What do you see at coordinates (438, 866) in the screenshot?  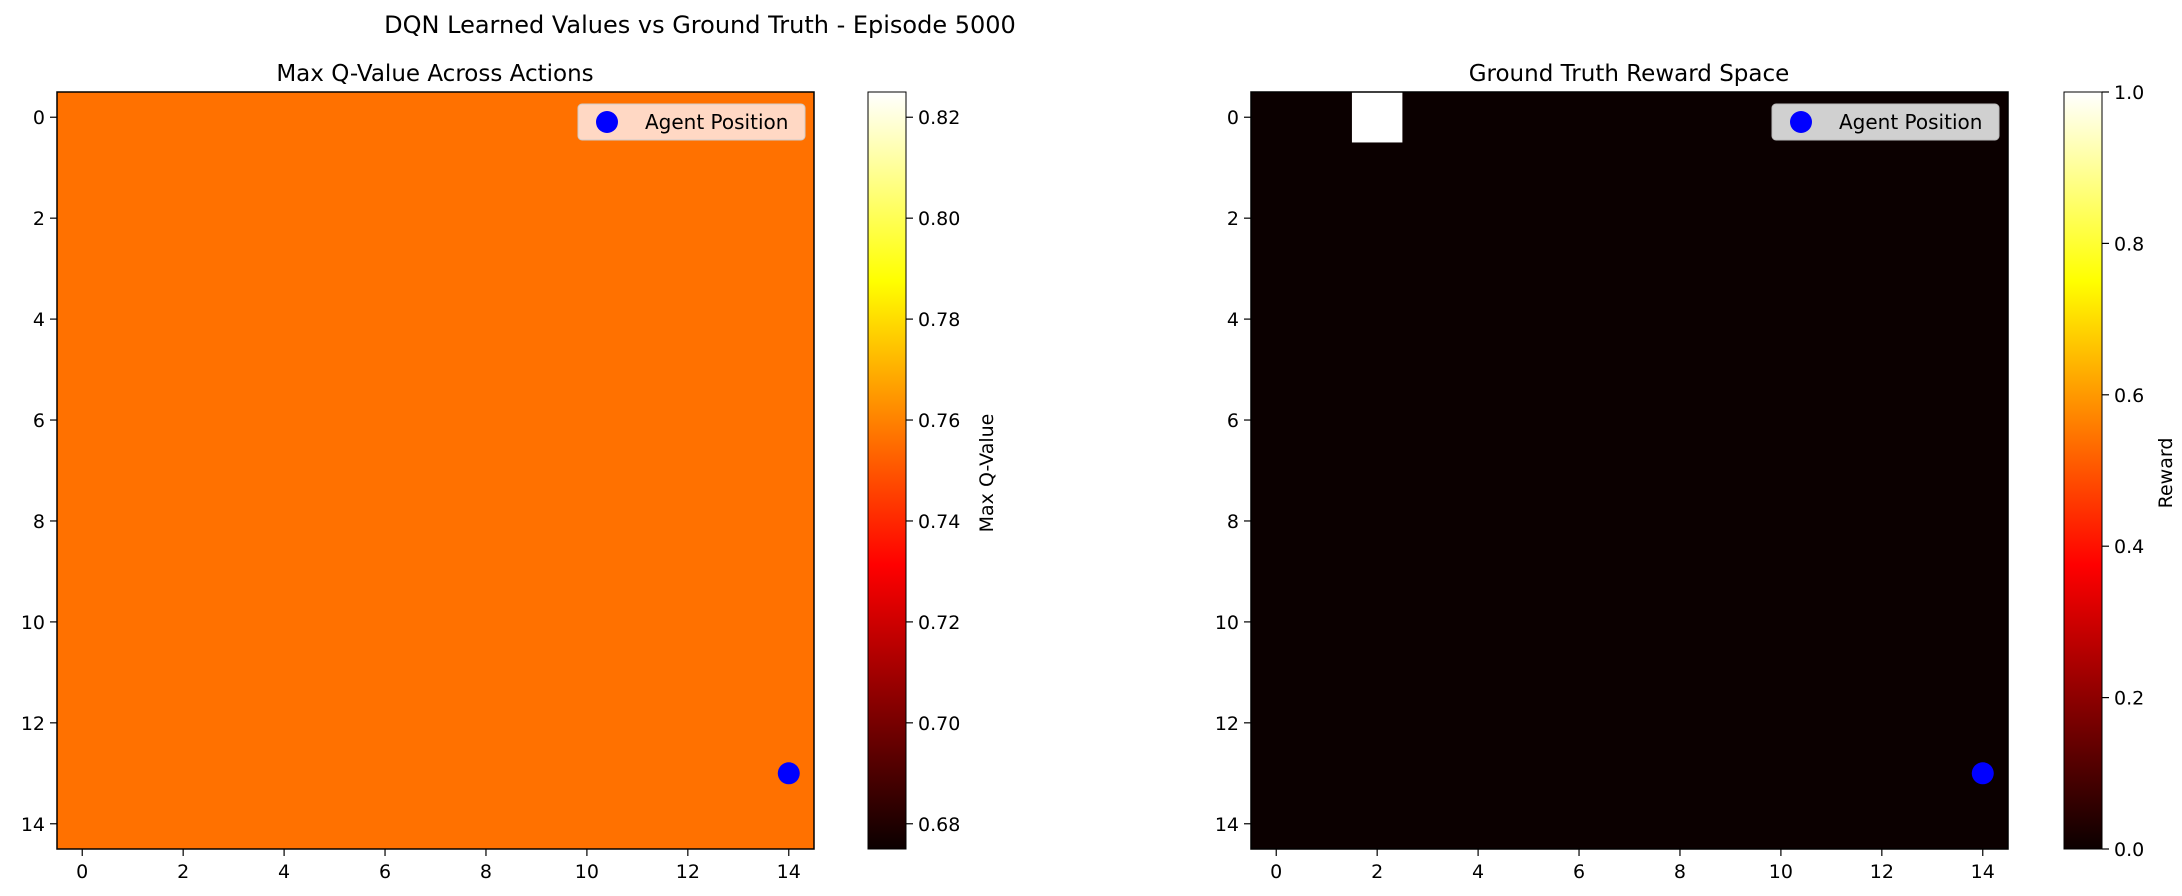 I see `x-ticks-q-values: 0 2 4 6 8 10 12 14` at bounding box center [438, 866].